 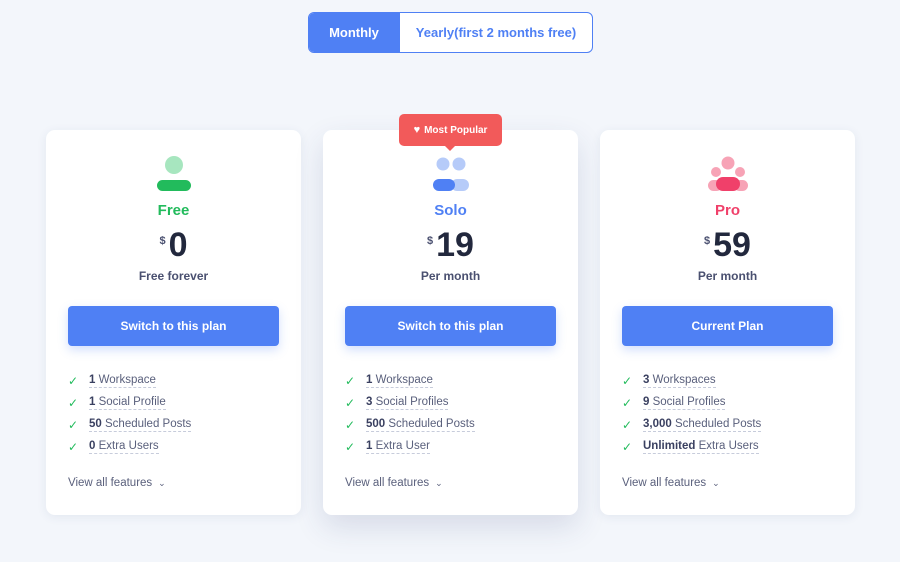 I want to click on feature-item: ✓ Unlimited Extra Users, so click(x=690, y=447).